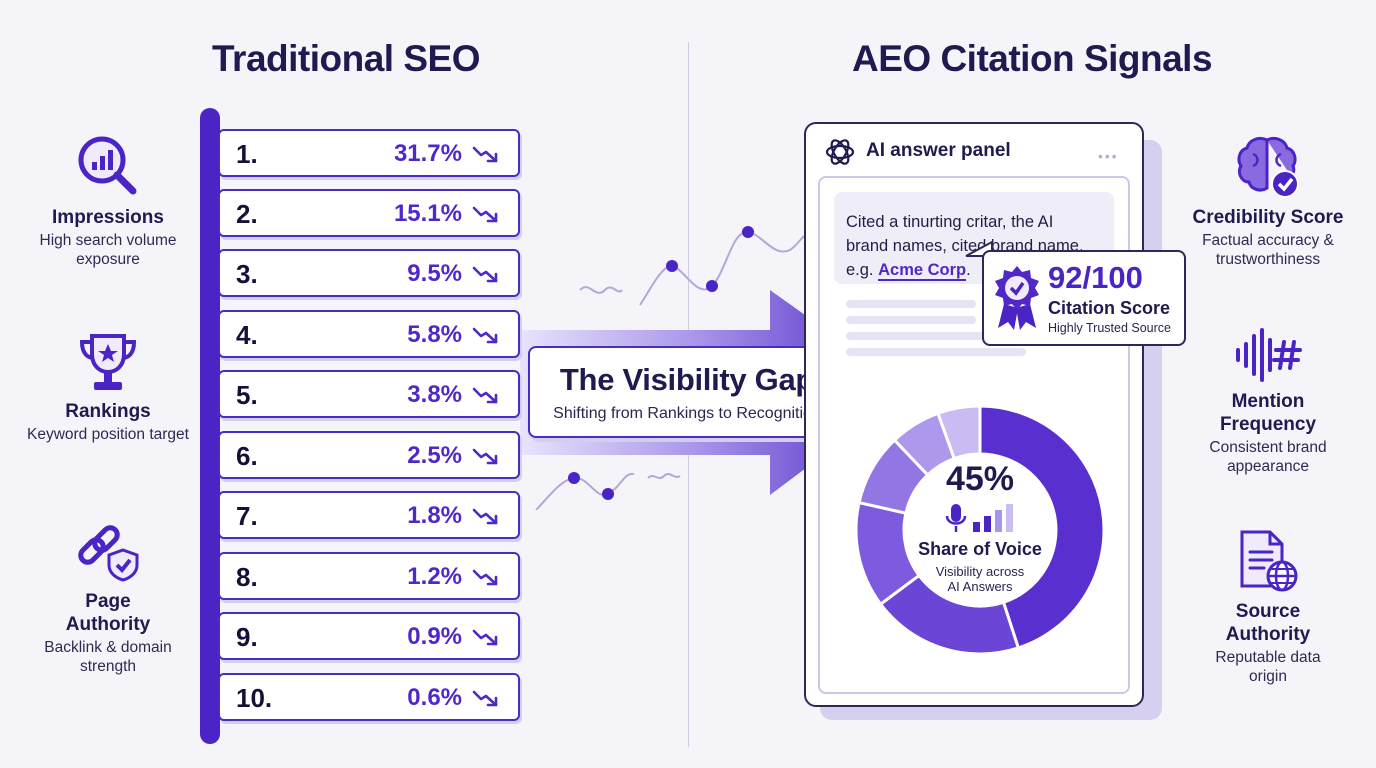 The height and width of the screenshot is (768, 1376). I want to click on rank-ctr: 0.6%, so click(434, 697).